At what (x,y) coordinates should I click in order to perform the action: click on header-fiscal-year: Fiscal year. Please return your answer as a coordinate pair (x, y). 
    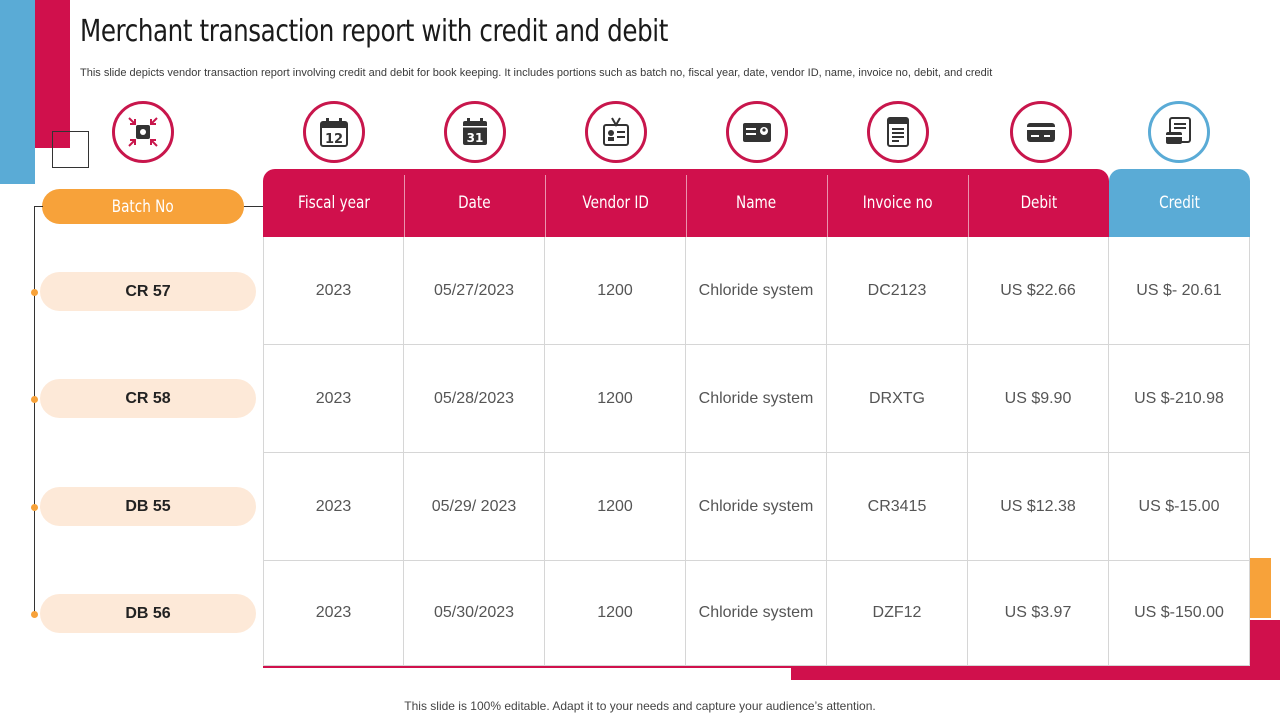
    Looking at the image, I should click on (333, 203).